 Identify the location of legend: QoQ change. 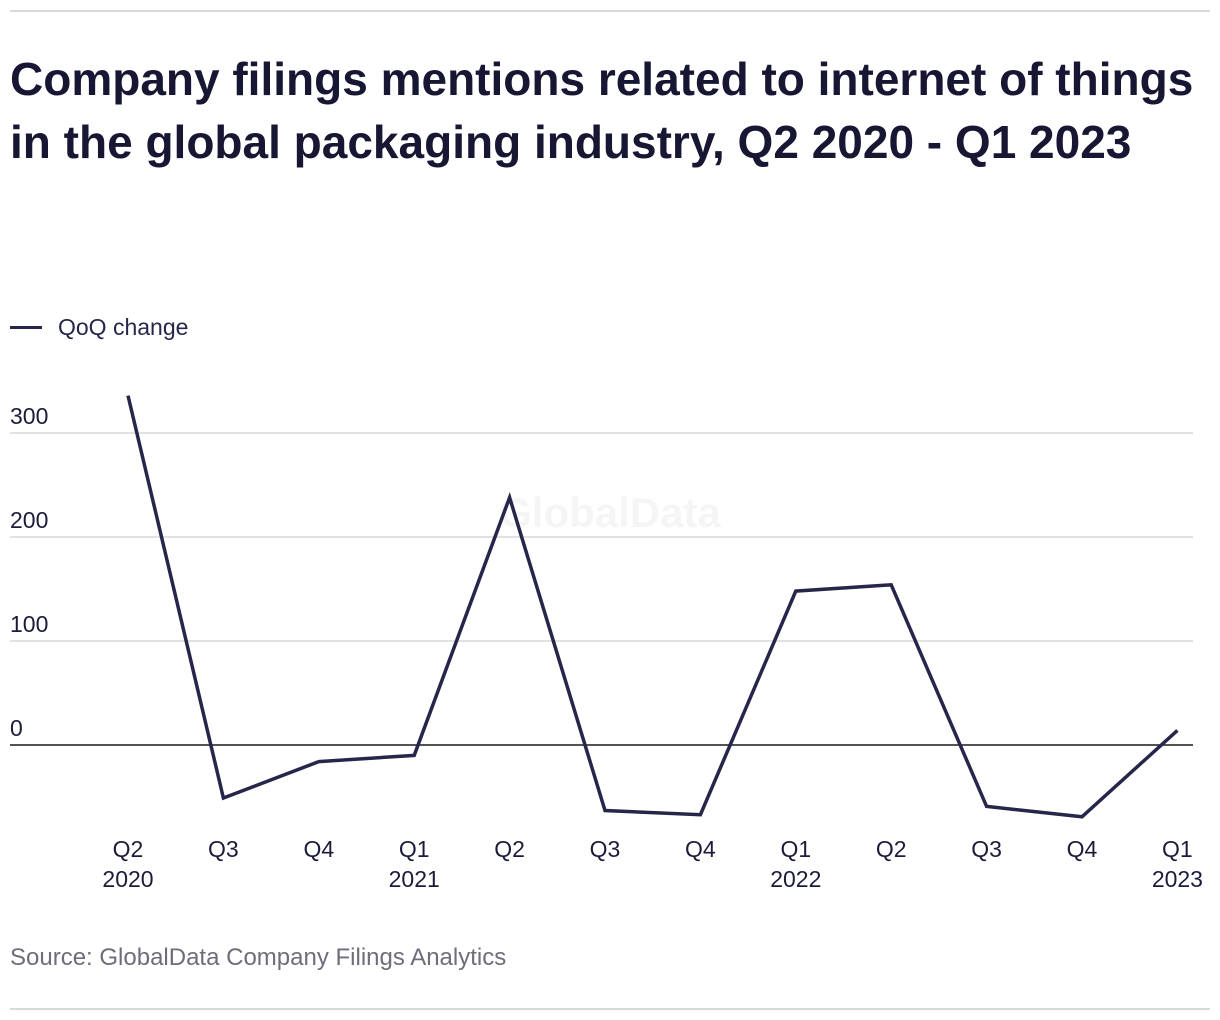
(99, 327).